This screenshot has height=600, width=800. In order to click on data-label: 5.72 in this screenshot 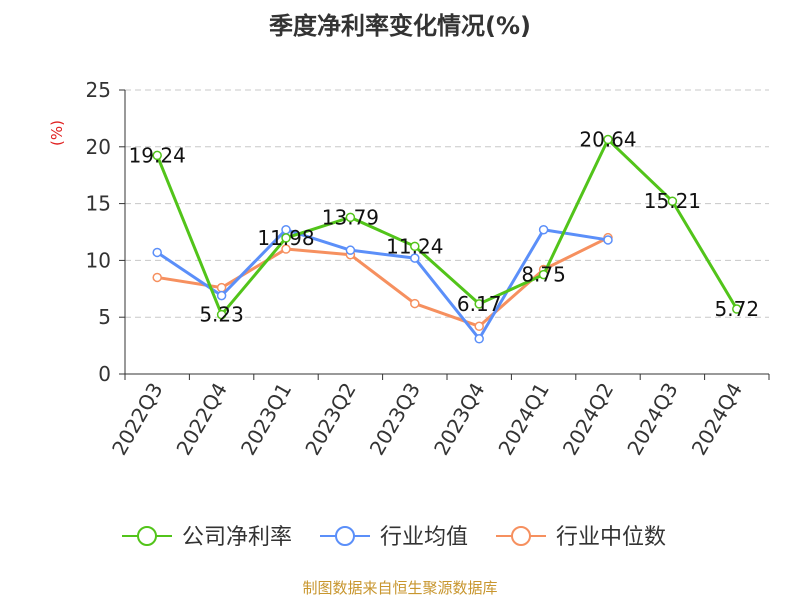, I will do `click(737, 309)`.